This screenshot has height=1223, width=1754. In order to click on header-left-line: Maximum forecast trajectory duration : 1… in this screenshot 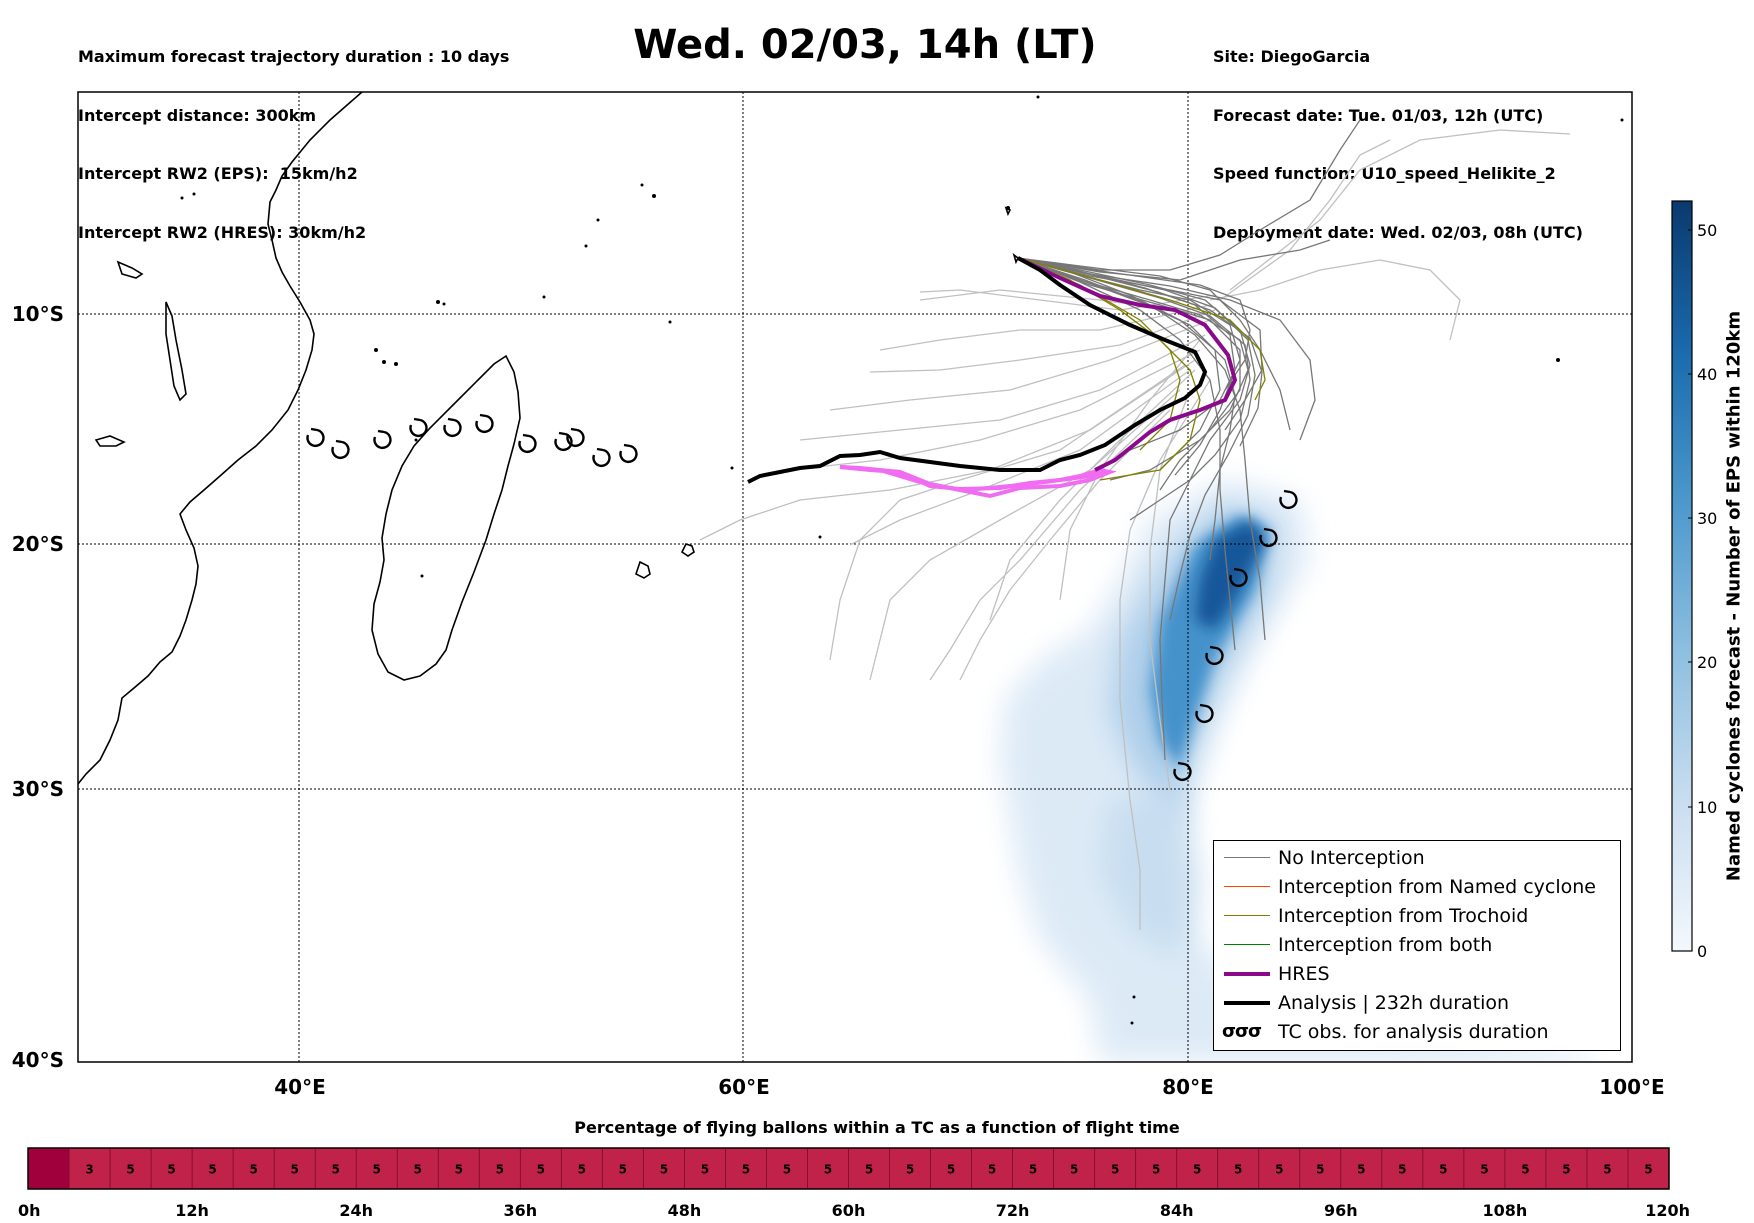, I will do `click(294, 56)`.